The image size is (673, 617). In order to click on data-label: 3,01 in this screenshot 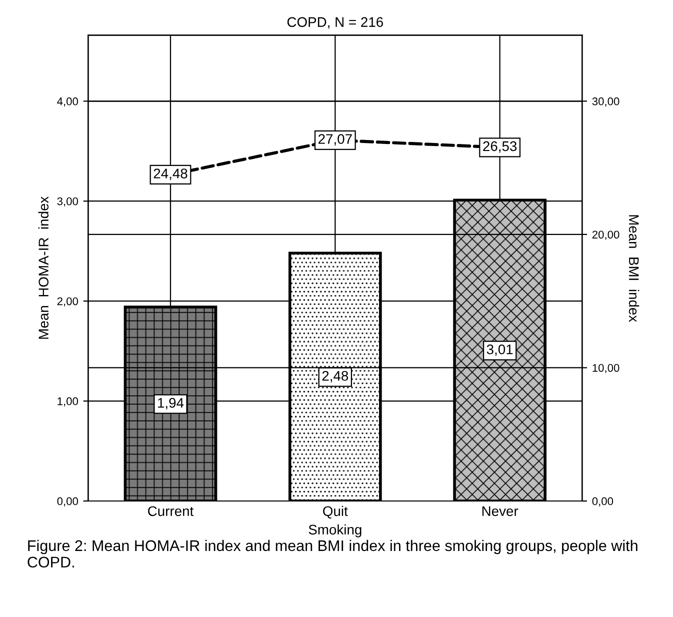, I will do `click(499, 350)`.